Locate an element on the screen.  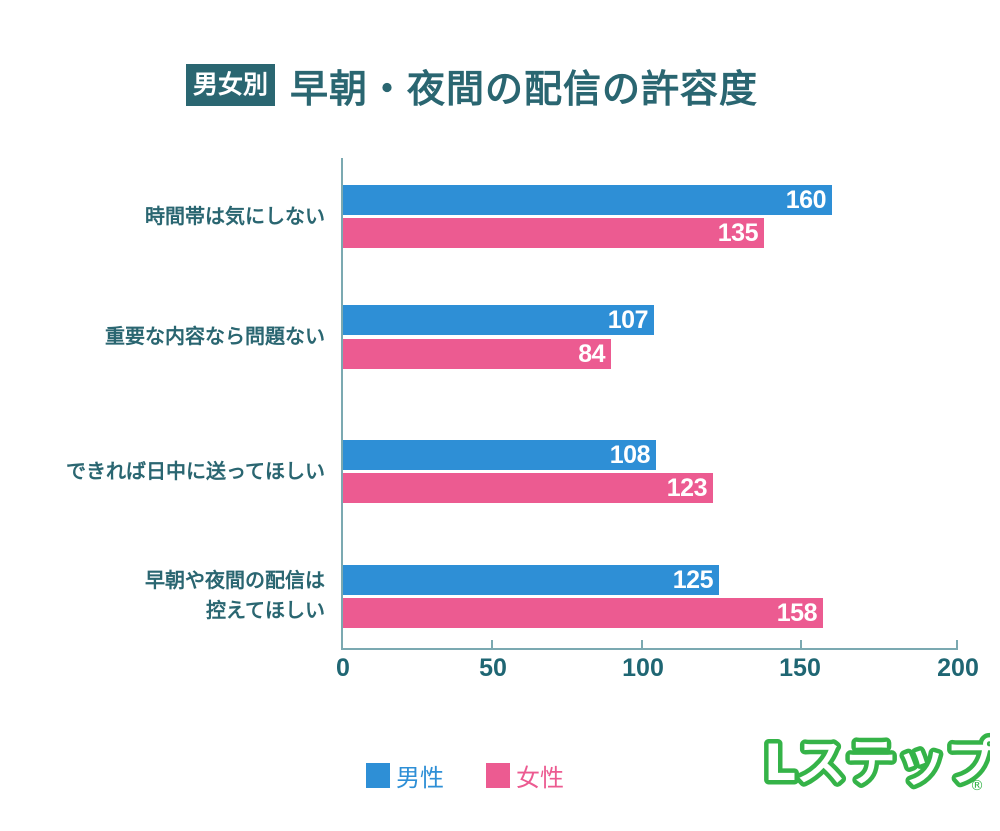
legend-item-male: 男性 is located at coordinates (405, 775).